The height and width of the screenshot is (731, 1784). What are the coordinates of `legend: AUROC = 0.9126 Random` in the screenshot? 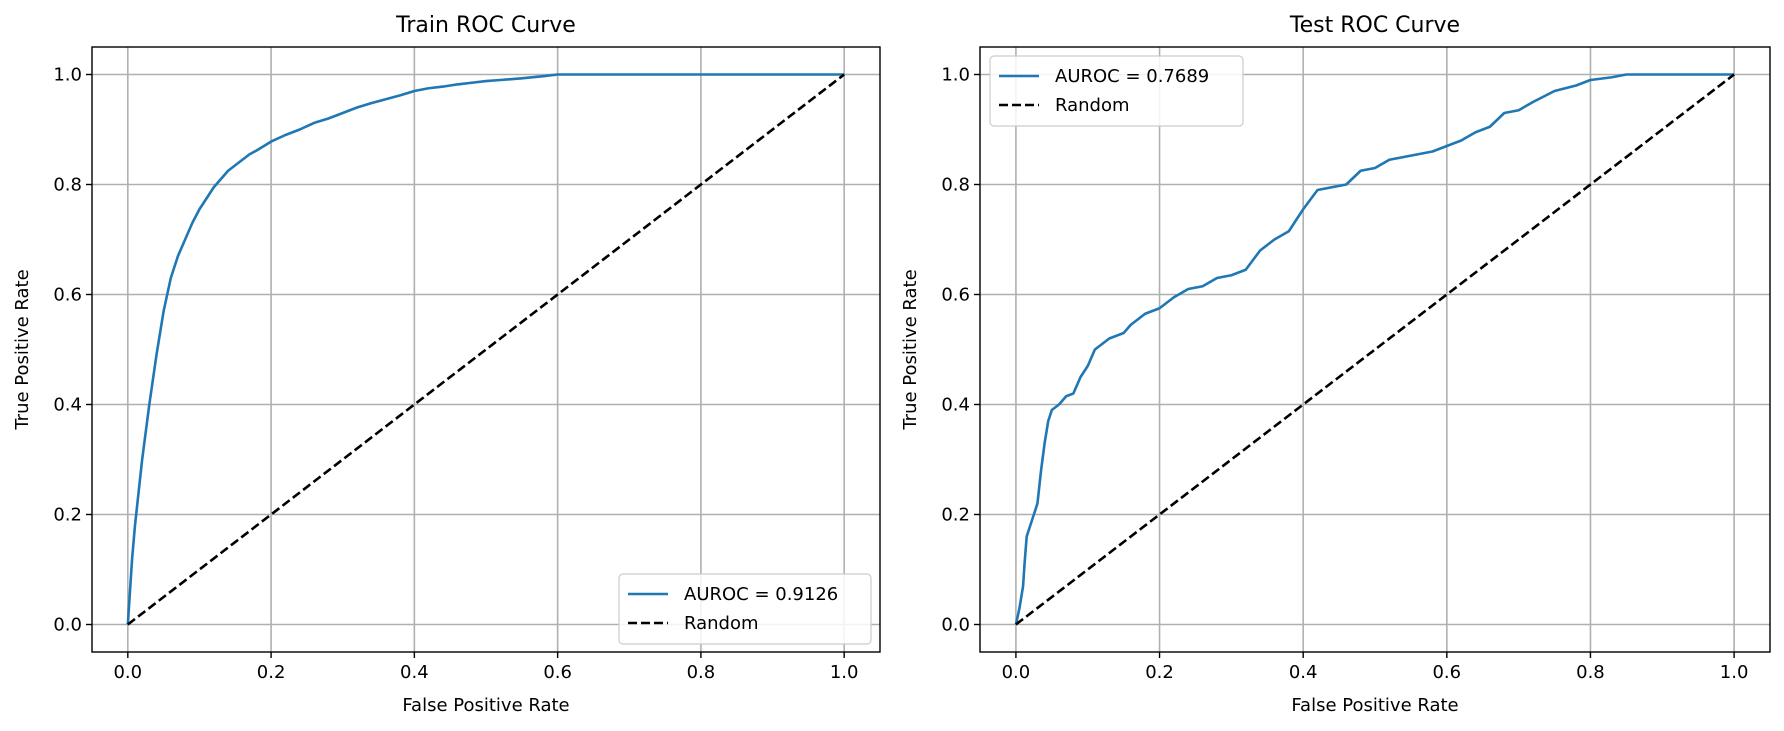 It's located at (745, 609).